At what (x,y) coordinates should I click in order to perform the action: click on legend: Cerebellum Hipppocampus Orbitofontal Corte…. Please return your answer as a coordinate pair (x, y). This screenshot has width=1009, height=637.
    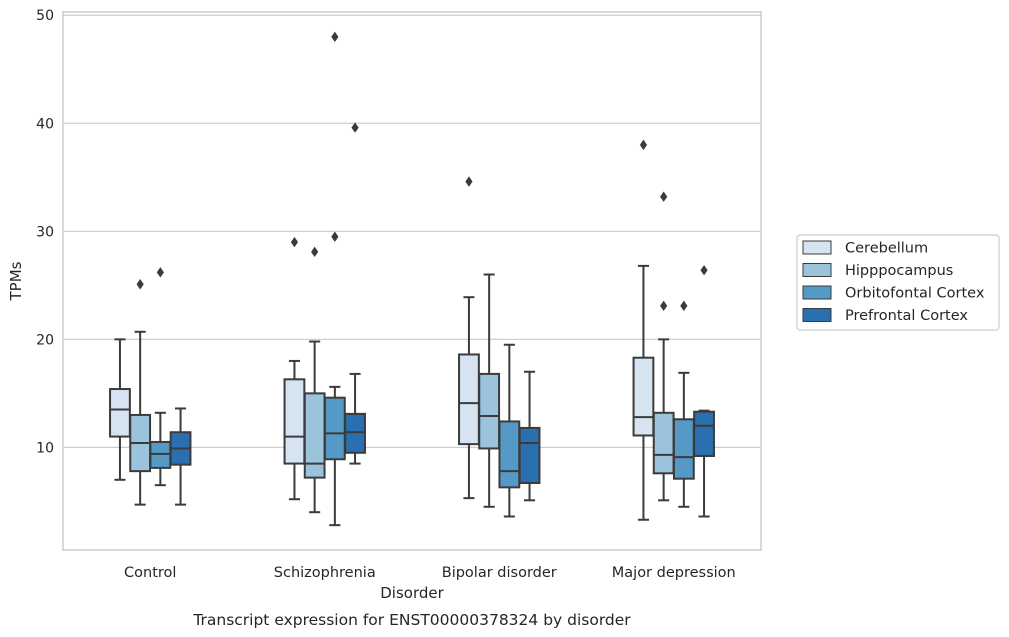
    Looking at the image, I should click on (898, 282).